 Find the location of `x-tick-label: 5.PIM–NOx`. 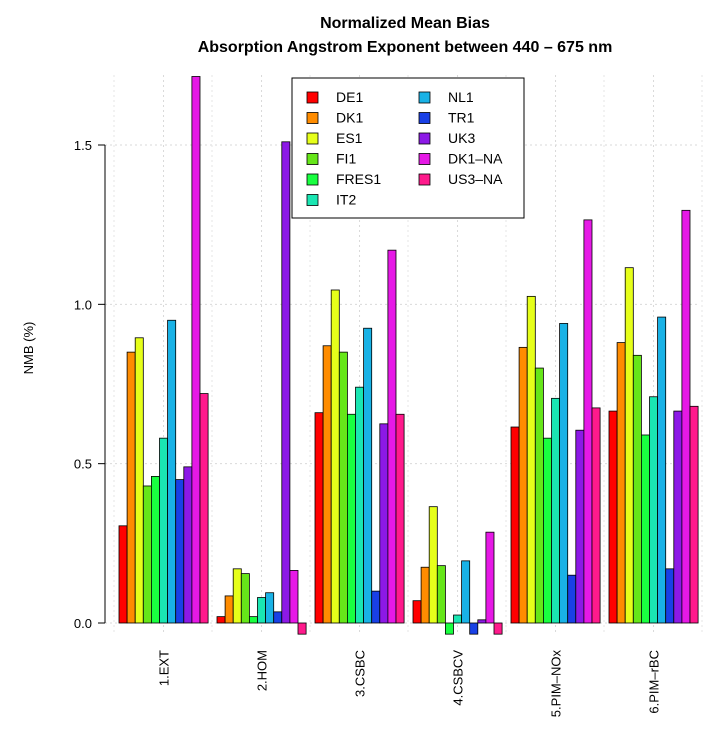

x-tick-label: 5.PIM–NOx is located at coordinates (556, 684).